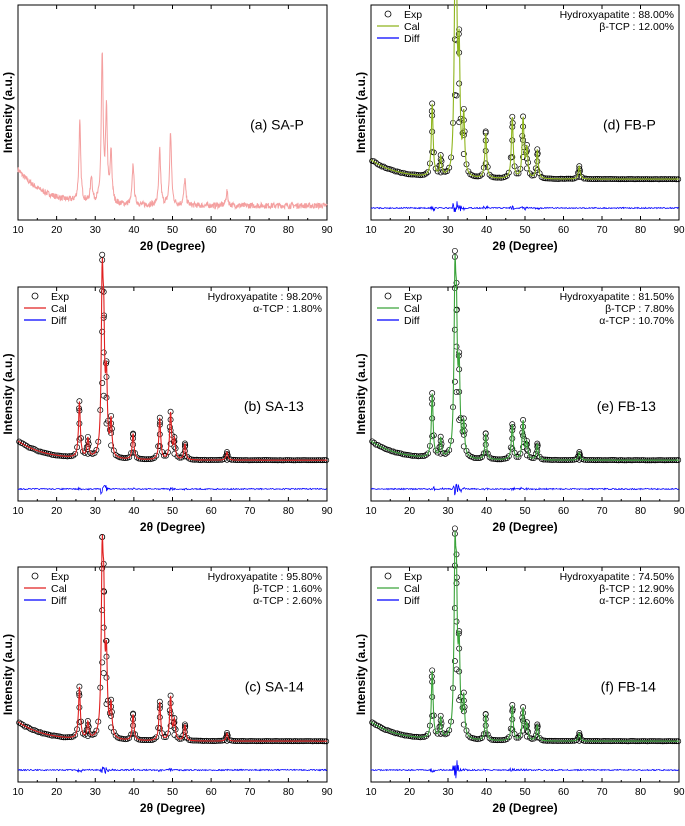 This screenshot has width=685, height=826. What do you see at coordinates (679, 511) in the screenshot?
I see `x-tick-label: 90` at bounding box center [679, 511].